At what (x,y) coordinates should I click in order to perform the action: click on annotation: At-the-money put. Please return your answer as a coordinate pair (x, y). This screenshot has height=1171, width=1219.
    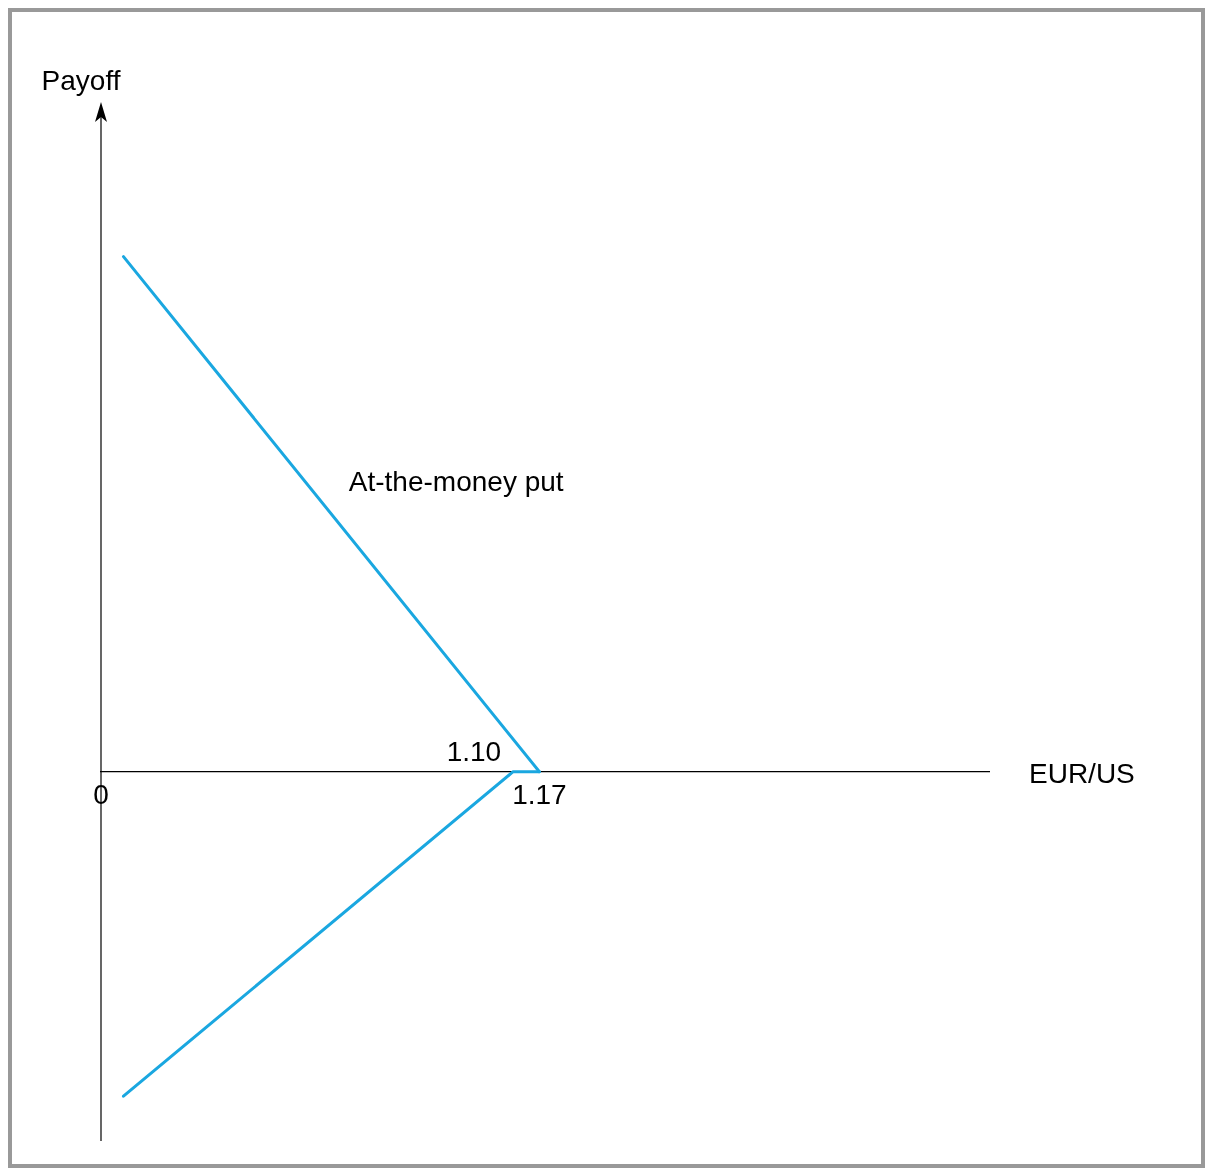
    Looking at the image, I should click on (456, 481).